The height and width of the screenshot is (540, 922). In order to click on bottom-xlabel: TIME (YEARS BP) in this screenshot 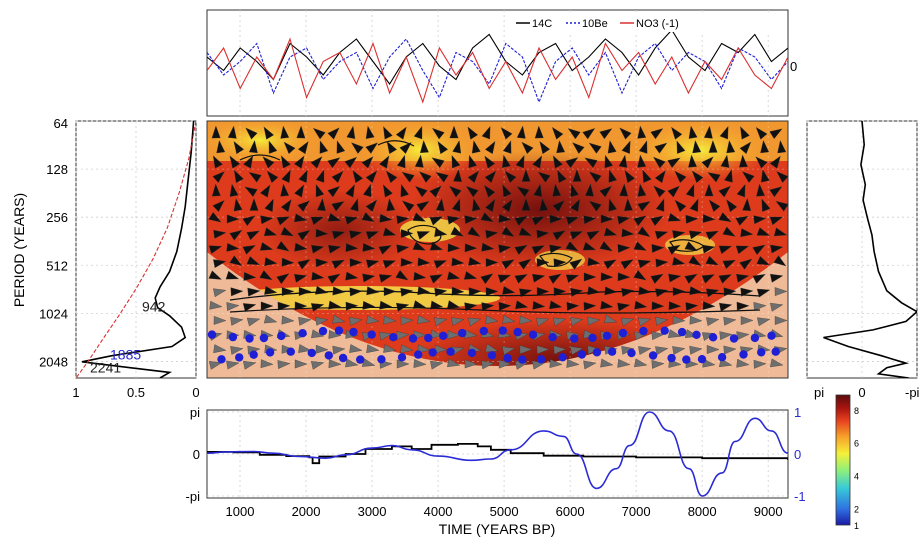, I will do `click(497, 529)`.